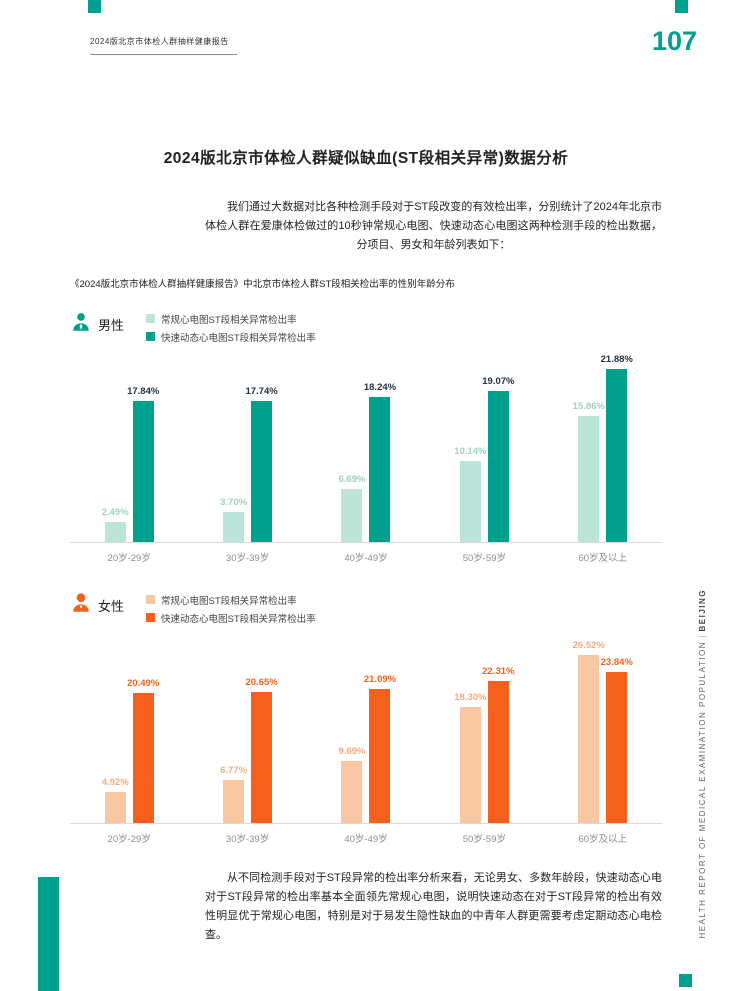  Describe the element at coordinates (115, 782) in the screenshot. I see `bar-value-label: 4.92%` at that location.